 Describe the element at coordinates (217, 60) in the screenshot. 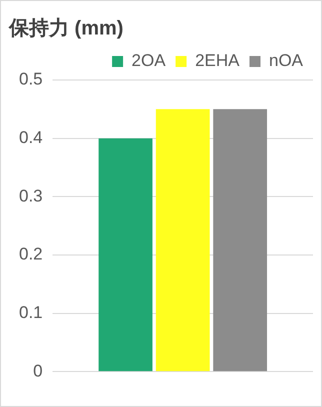

I see `legend-label: 2EHA` at that location.